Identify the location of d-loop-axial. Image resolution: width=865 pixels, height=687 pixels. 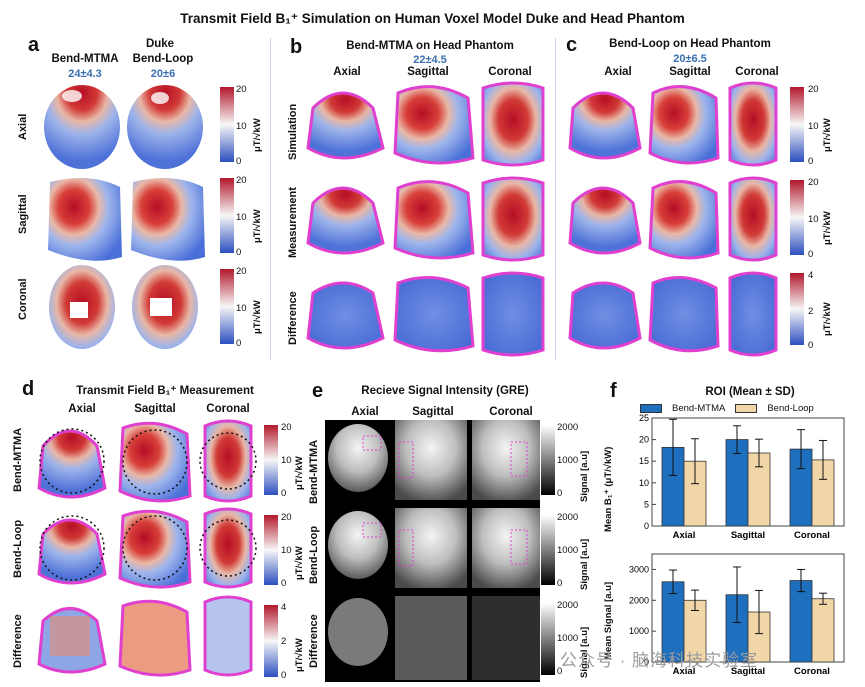
(72, 550).